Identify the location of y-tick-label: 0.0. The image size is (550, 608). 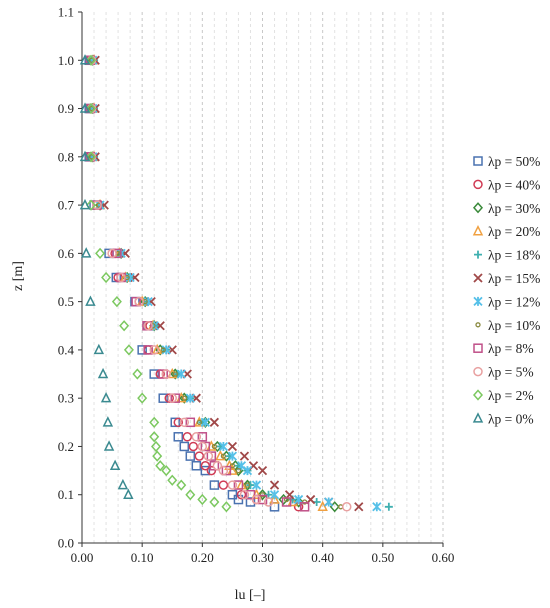
(66, 543).